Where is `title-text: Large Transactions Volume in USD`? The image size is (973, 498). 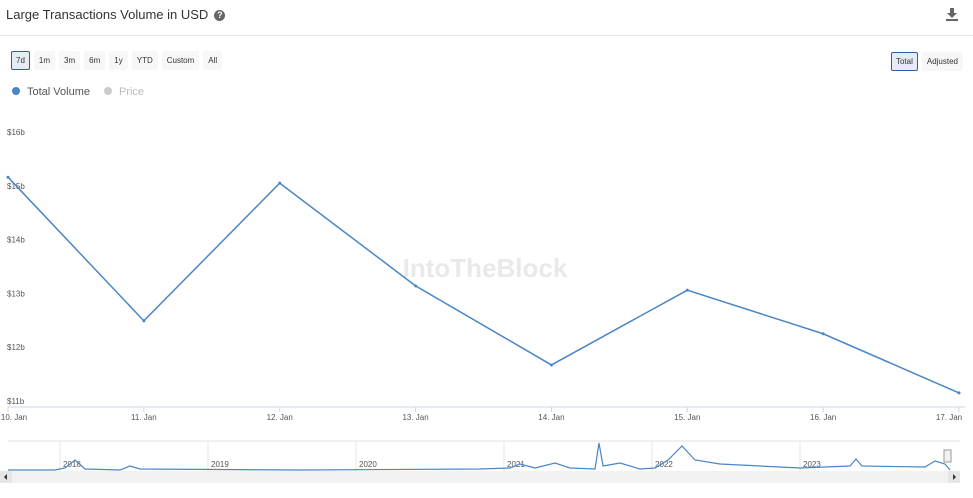 title-text: Large Transactions Volume in USD is located at coordinates (107, 14).